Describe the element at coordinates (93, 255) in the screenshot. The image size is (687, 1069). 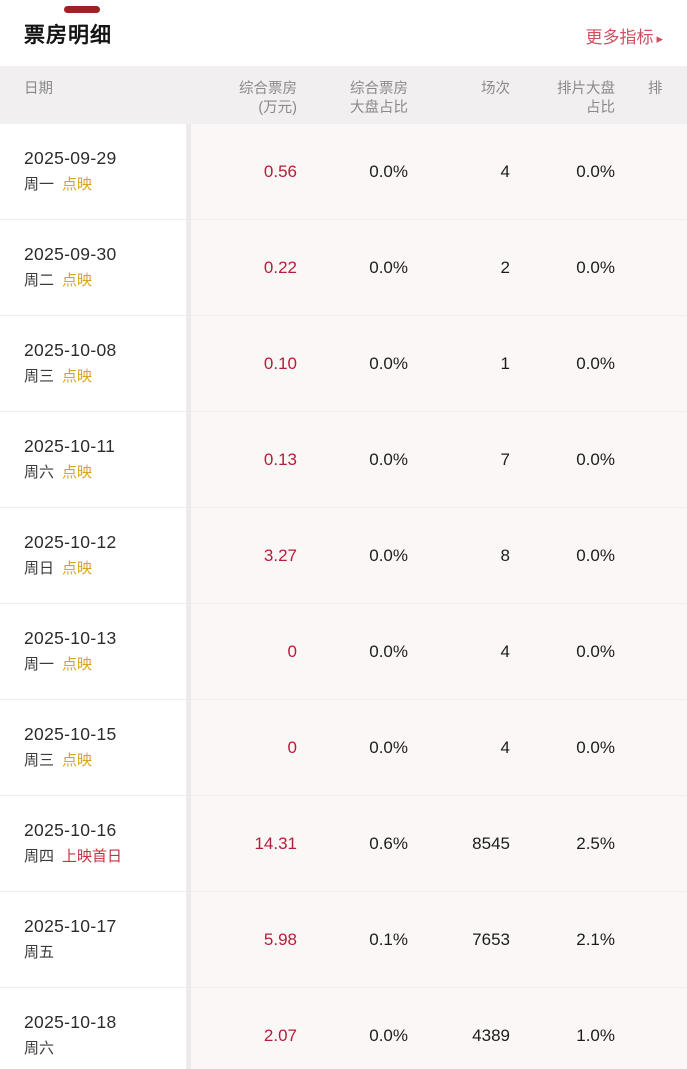
I see `date-cell: 2025-09-30 周二 点映` at that location.